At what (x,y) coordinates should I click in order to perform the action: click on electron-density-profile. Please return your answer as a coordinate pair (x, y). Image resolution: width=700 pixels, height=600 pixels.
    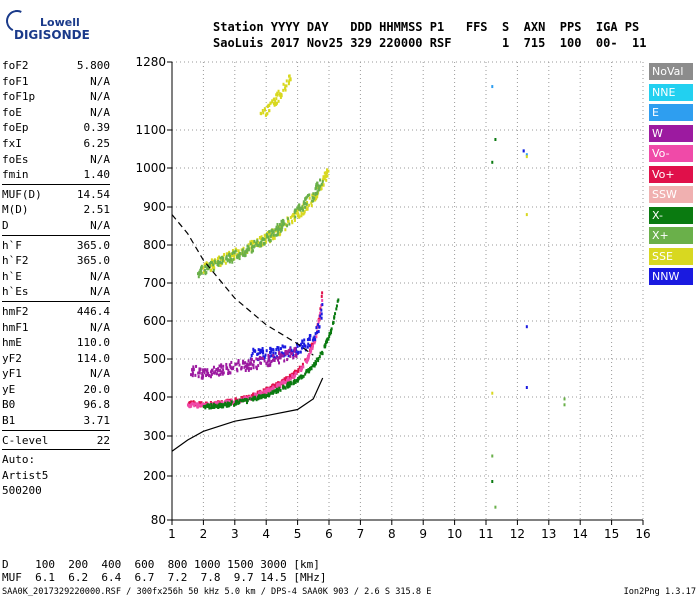
    Looking at the image, I should click on (247, 414).